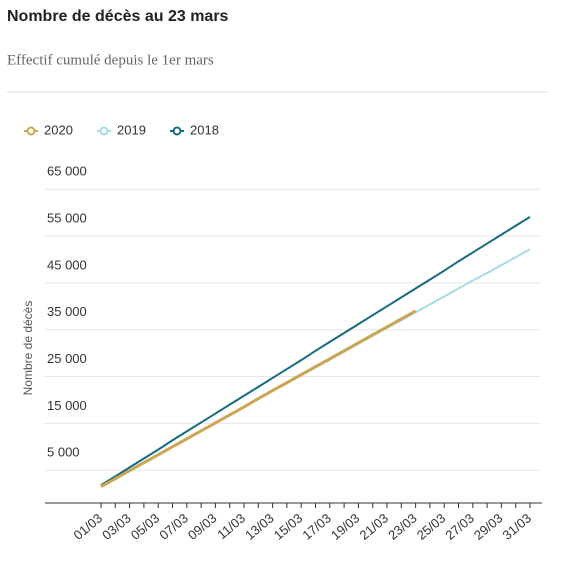 This screenshot has width=572, height=566. I want to click on x-tick-label: 17/03, so click(316, 526).